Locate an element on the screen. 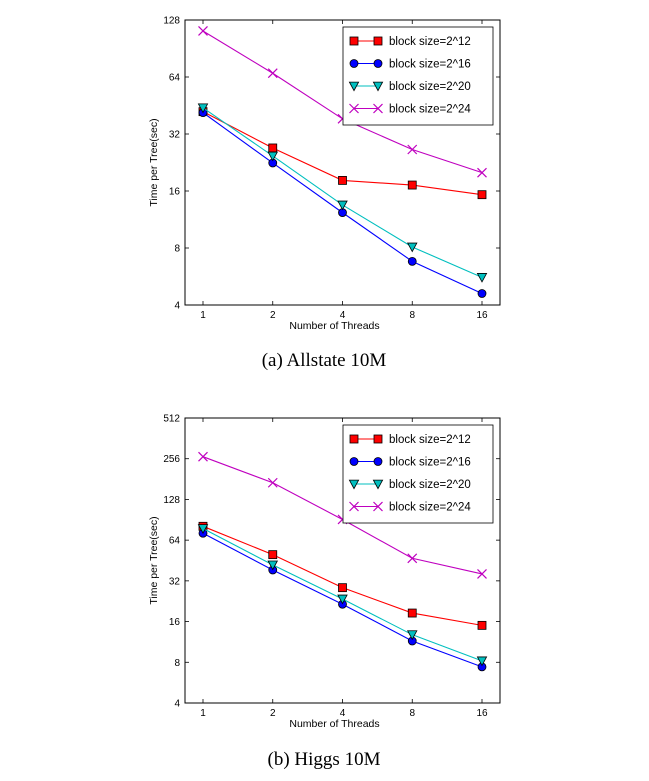 The width and height of the screenshot is (649, 781). y-tick-label: 256 is located at coordinates (171, 459).